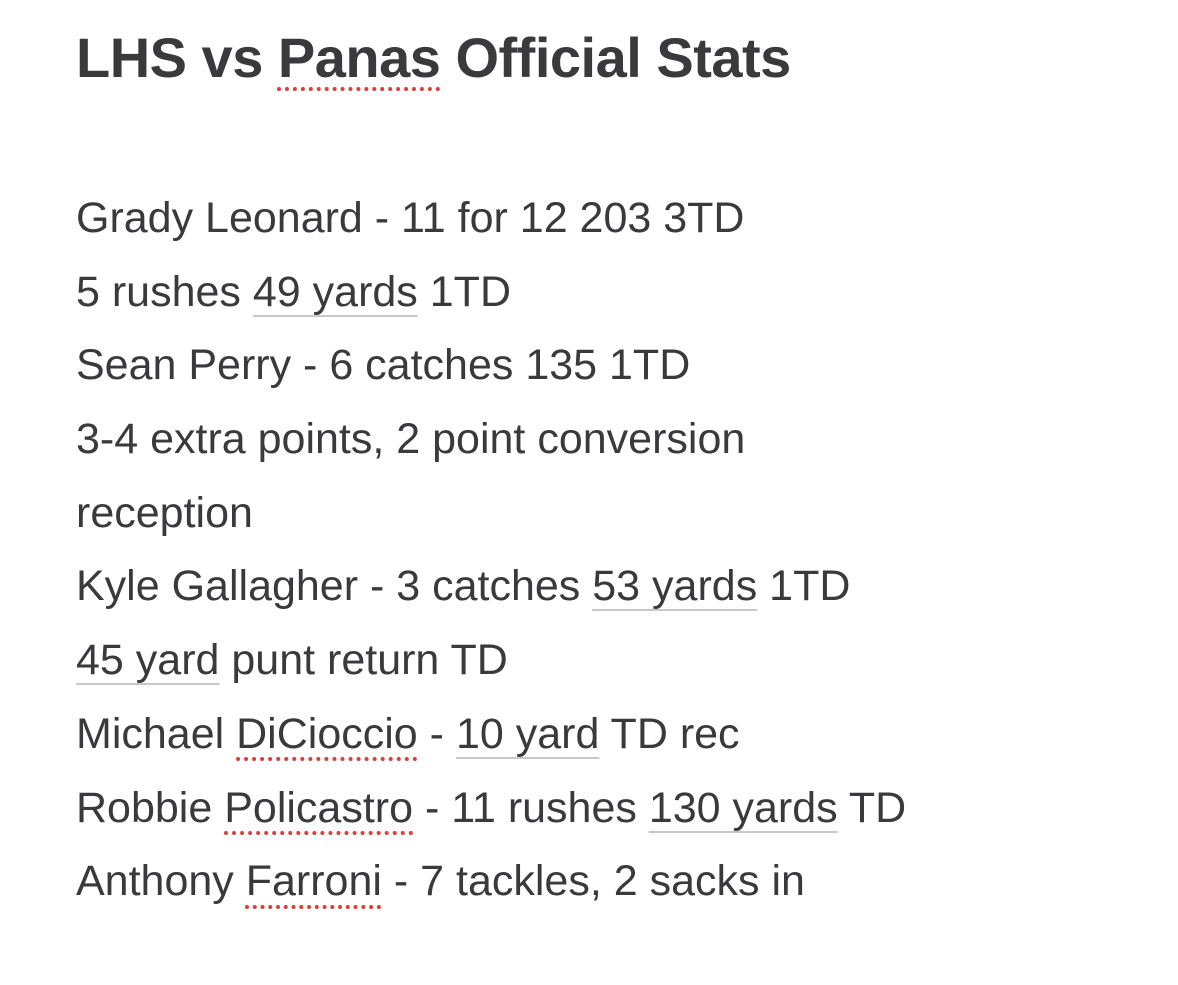 The image size is (1178, 985). I want to click on line-text: Michael, so click(156, 733).